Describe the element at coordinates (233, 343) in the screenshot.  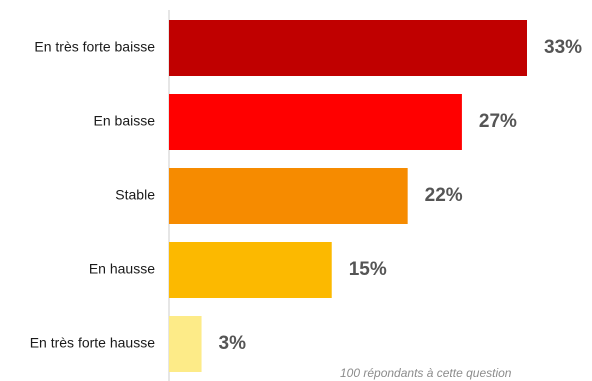
I see `value-label: 3%` at that location.